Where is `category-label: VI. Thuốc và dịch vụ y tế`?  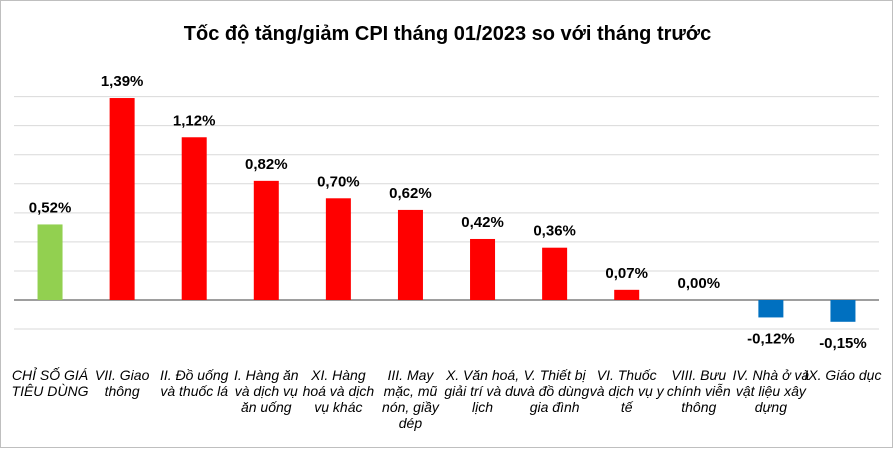
category-label: VI. Thuốc và dịch vụ y tế is located at coordinates (626, 391).